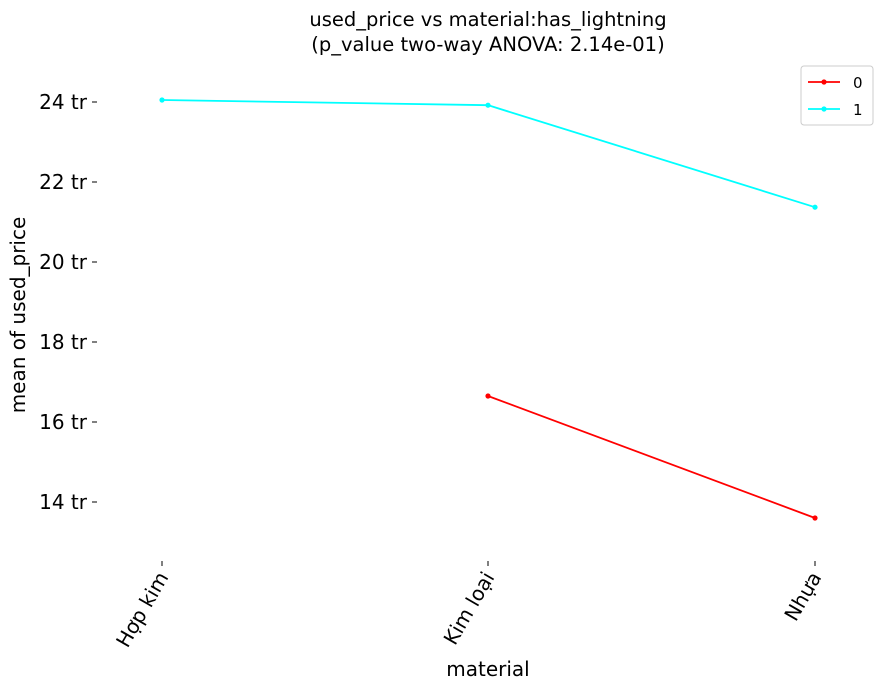  What do you see at coordinates (18, 315) in the screenshot?
I see `y-axis-label: mean of used_price` at bounding box center [18, 315].